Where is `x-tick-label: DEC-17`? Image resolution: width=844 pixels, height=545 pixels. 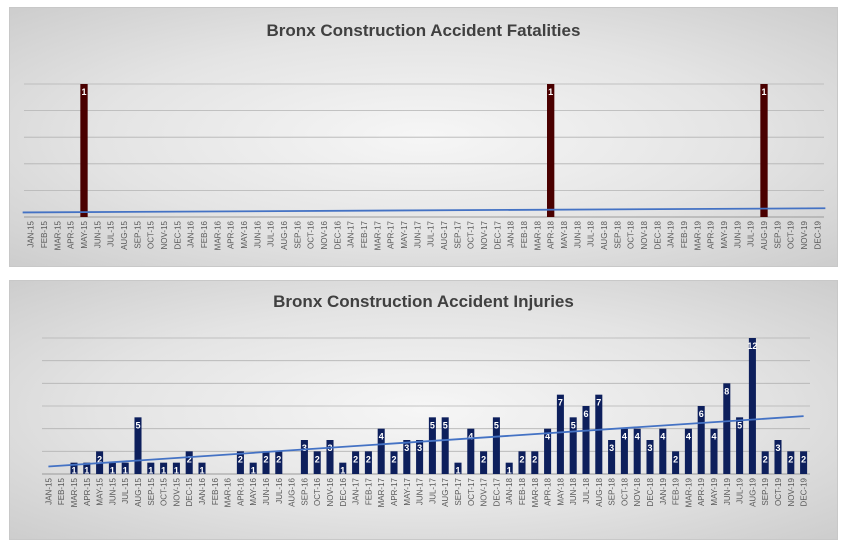 x-tick-label: DEC-17 is located at coordinates (497, 234).